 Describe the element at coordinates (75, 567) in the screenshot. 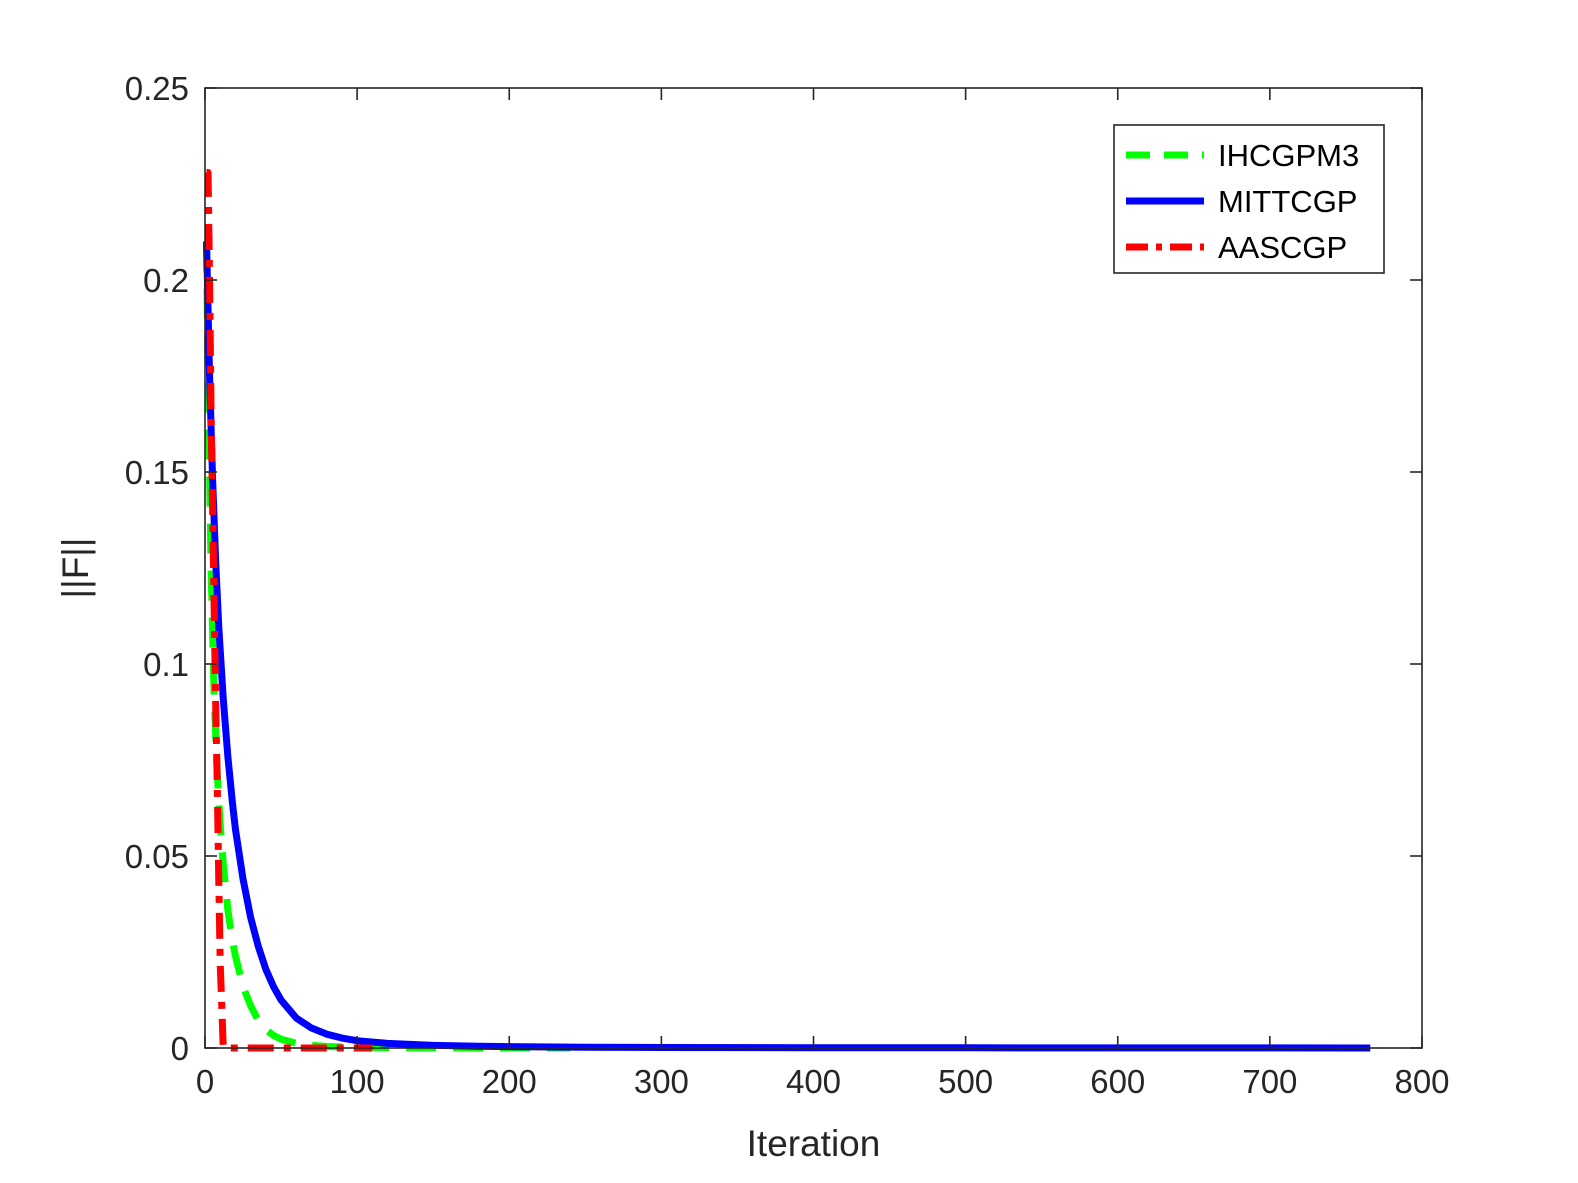

I see `y-axis-label: ||F||` at that location.